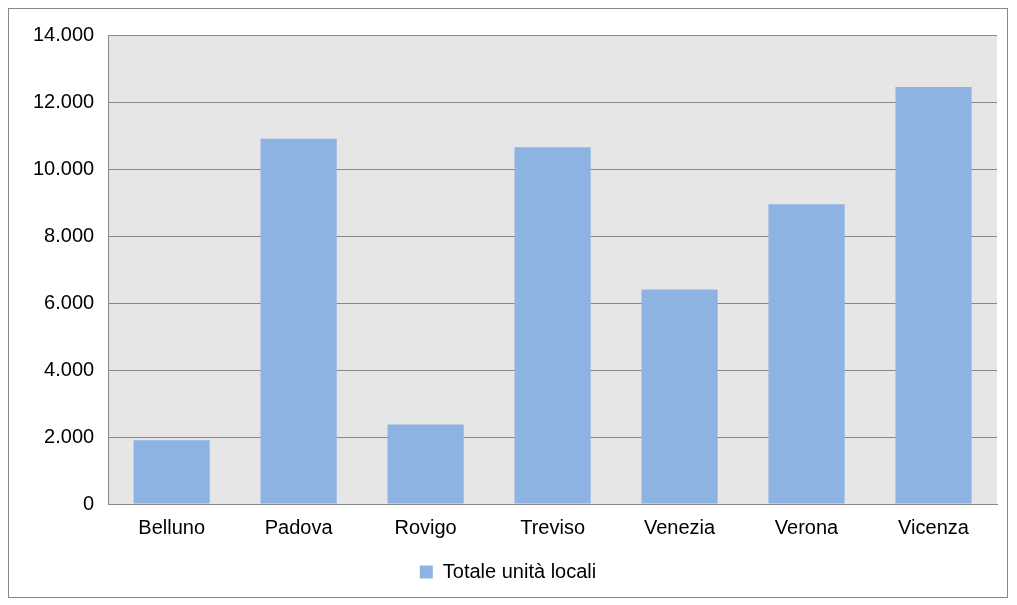 Image resolution: width=1017 pixels, height=605 pixels. What do you see at coordinates (69, 301) in the screenshot?
I see `y-tick-label: 6.000` at bounding box center [69, 301].